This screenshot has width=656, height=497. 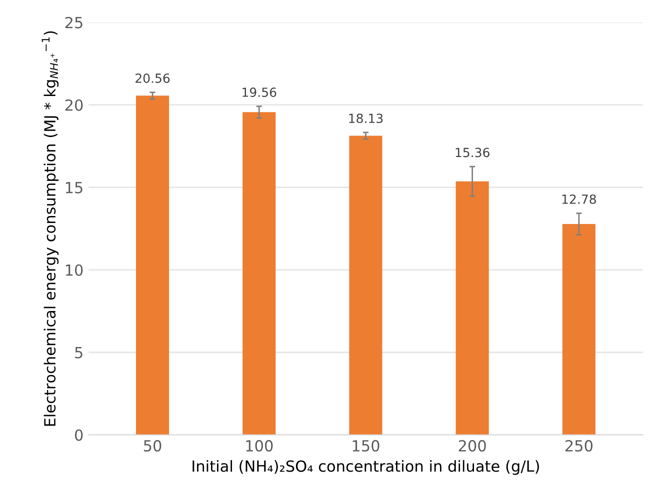 I want to click on x-tick-label: 150, so click(x=366, y=446).